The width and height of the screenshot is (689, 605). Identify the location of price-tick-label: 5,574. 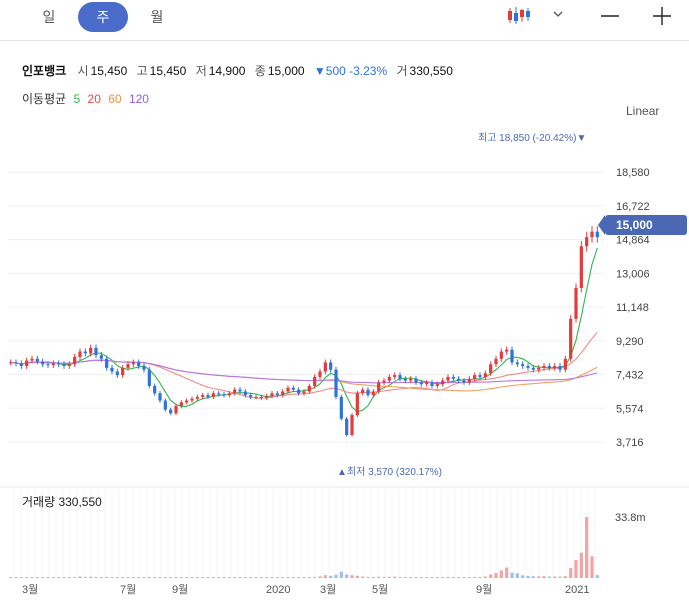
(630, 409).